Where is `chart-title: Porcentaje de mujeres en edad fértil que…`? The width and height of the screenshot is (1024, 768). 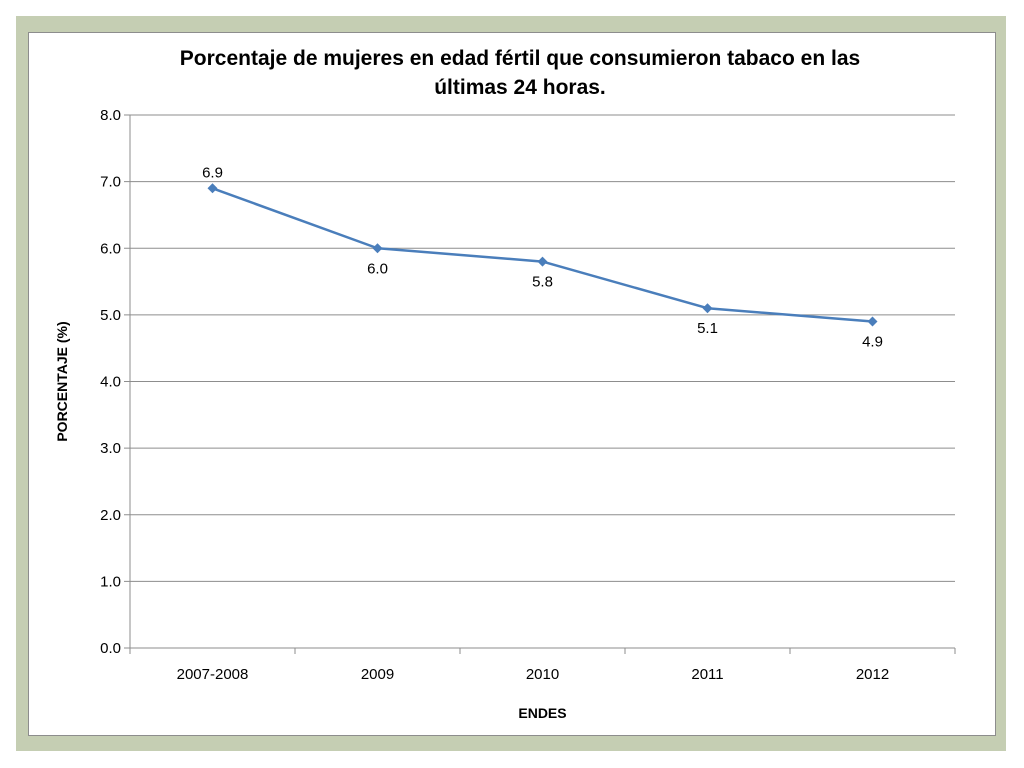 chart-title: Porcentaje de mujeres en edad fértil que… is located at coordinates (520, 73).